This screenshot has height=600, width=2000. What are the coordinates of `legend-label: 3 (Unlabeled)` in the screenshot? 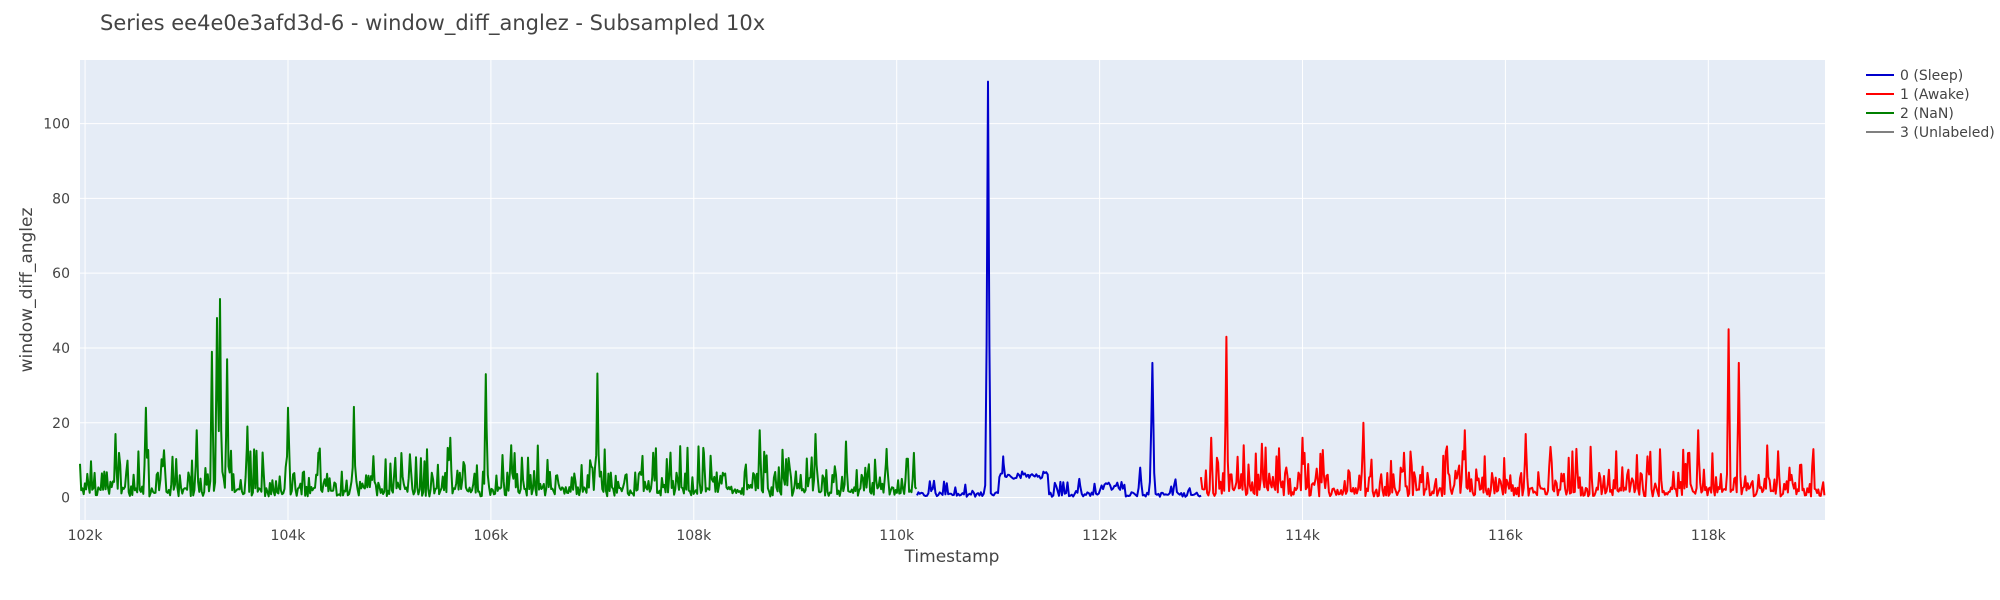 It's located at (1947, 133).